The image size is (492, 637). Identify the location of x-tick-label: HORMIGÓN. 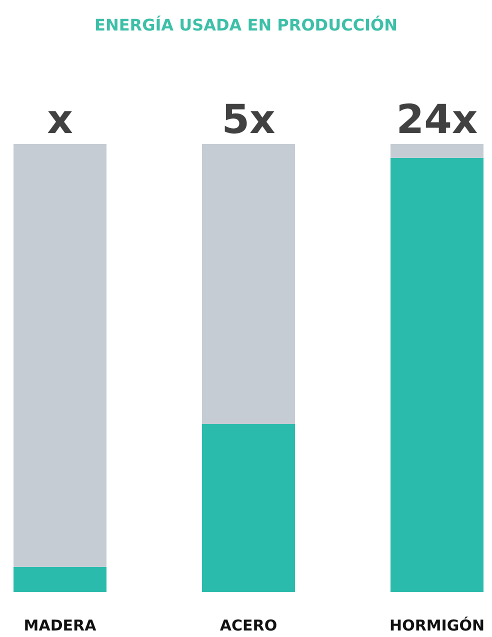
(437, 625).